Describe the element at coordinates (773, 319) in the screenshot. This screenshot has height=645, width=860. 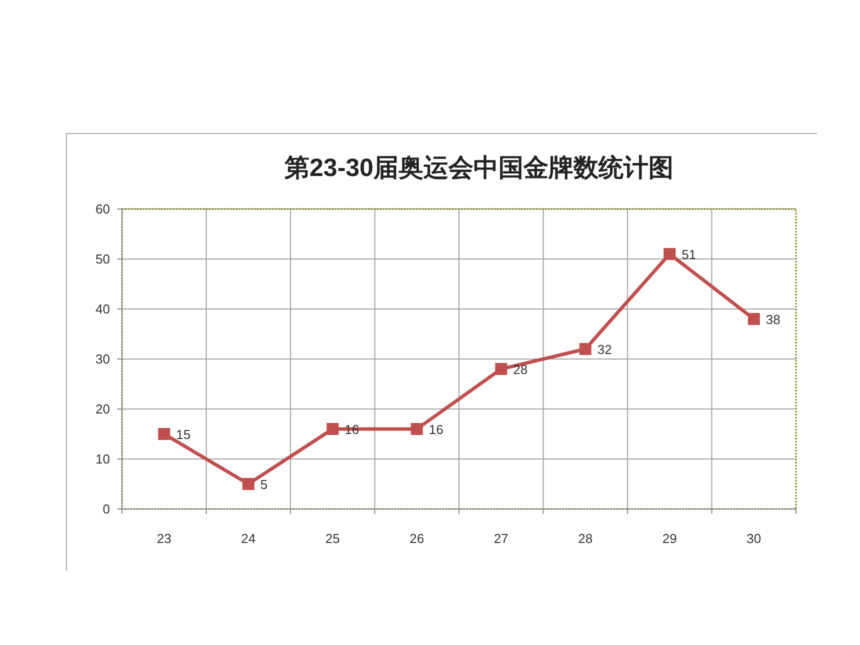
I see `data-label: 38` at that location.